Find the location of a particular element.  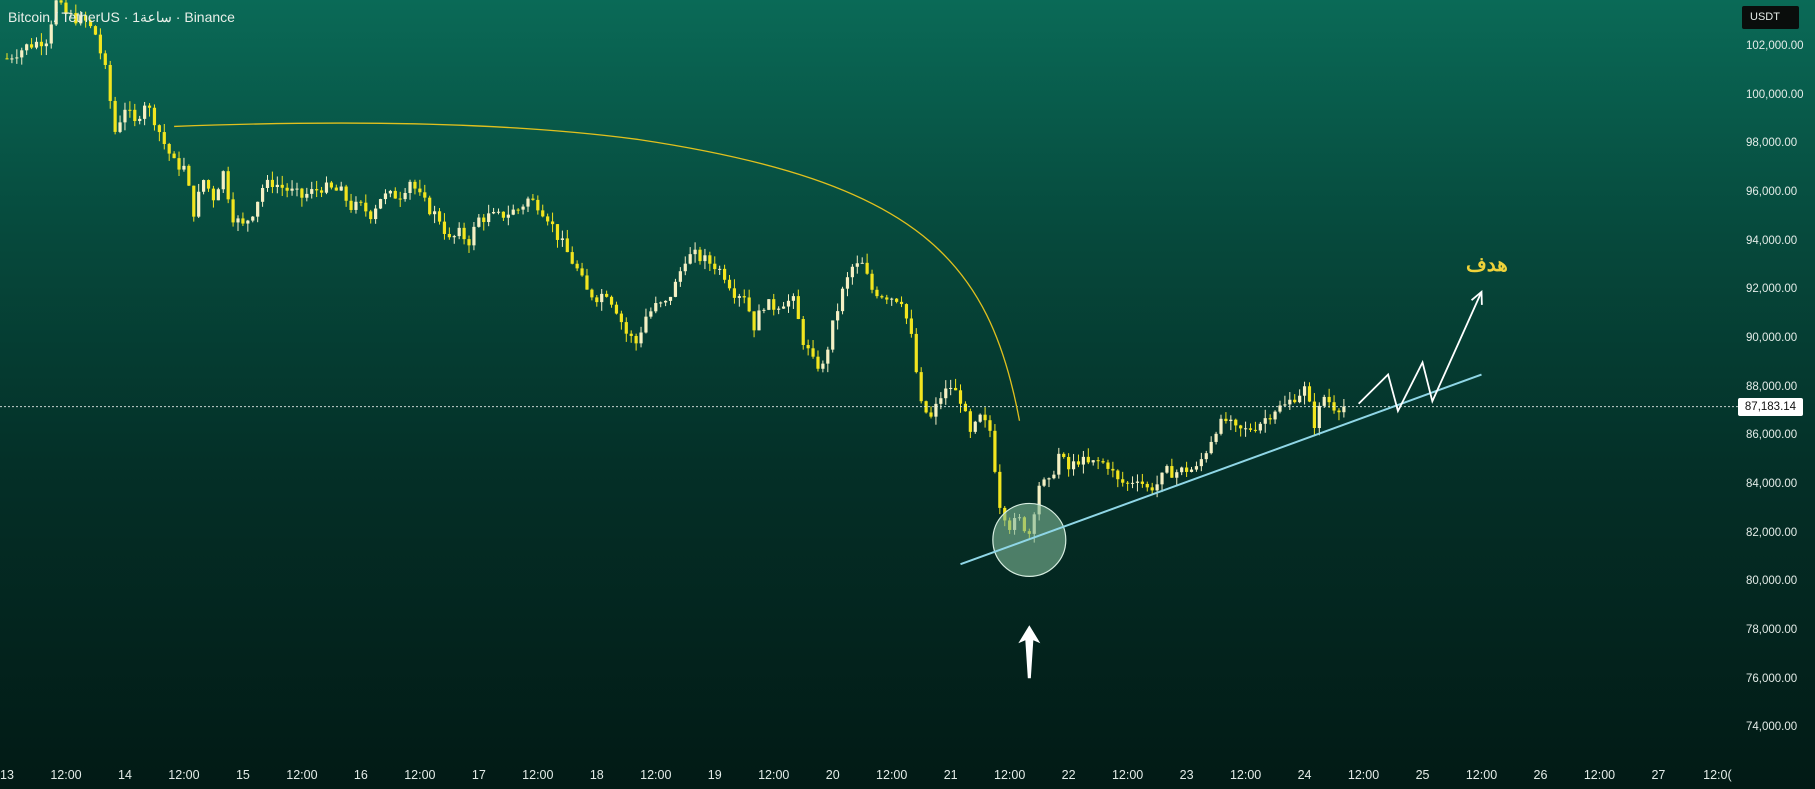

x-tick-label: 17 is located at coordinates (478, 775).